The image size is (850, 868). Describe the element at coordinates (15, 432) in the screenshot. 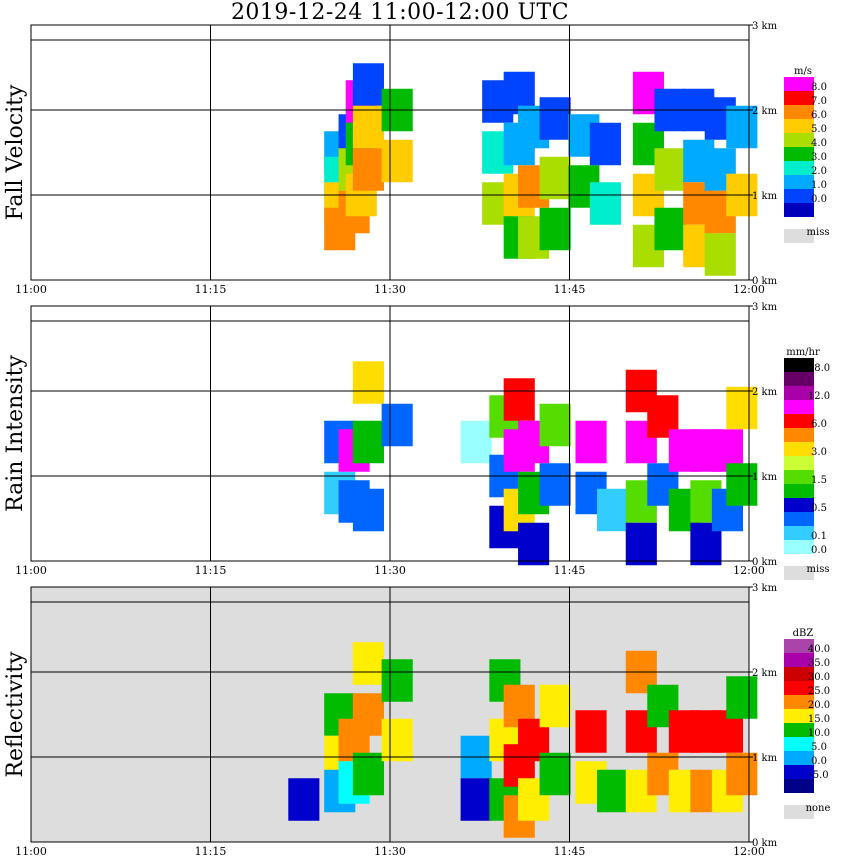

I see `y-axis-title: Rain Intensity` at that location.